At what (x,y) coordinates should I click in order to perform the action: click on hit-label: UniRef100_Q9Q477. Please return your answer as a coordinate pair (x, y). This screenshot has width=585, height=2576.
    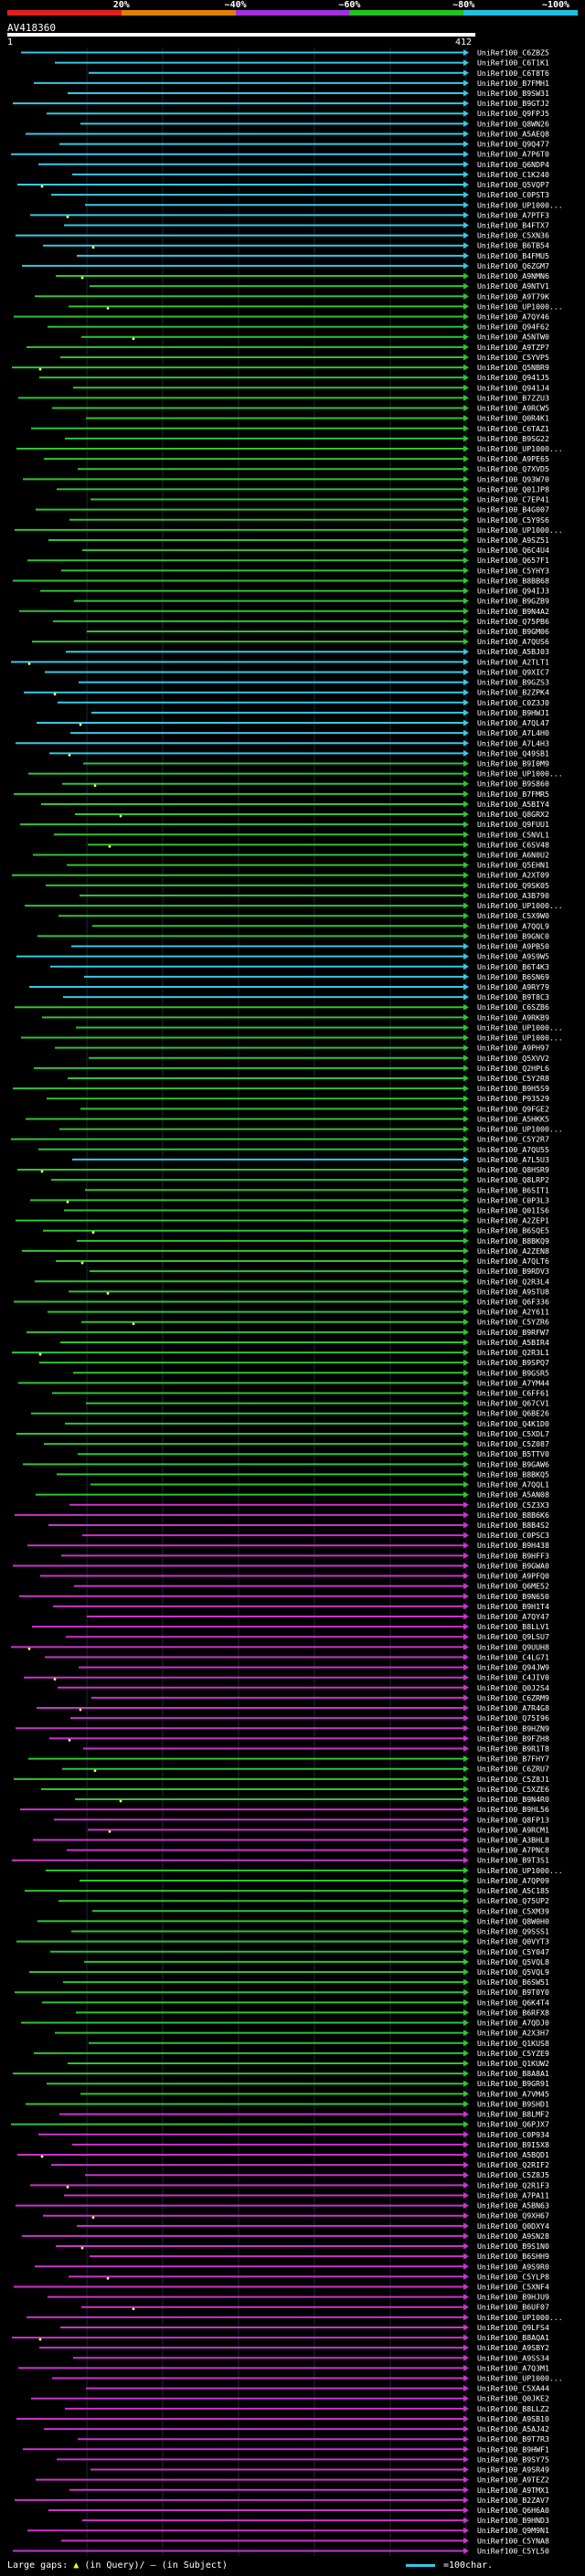
    Looking at the image, I should click on (513, 144).